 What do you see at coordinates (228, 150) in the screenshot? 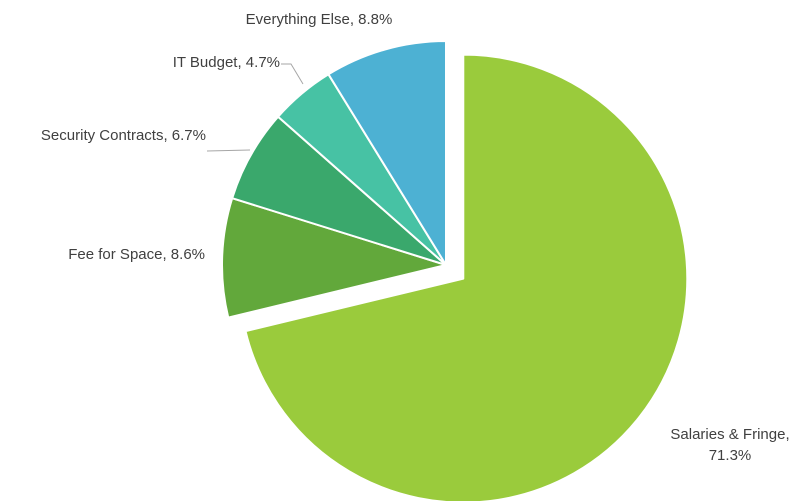
I see `leader-line-security-contracts` at bounding box center [228, 150].